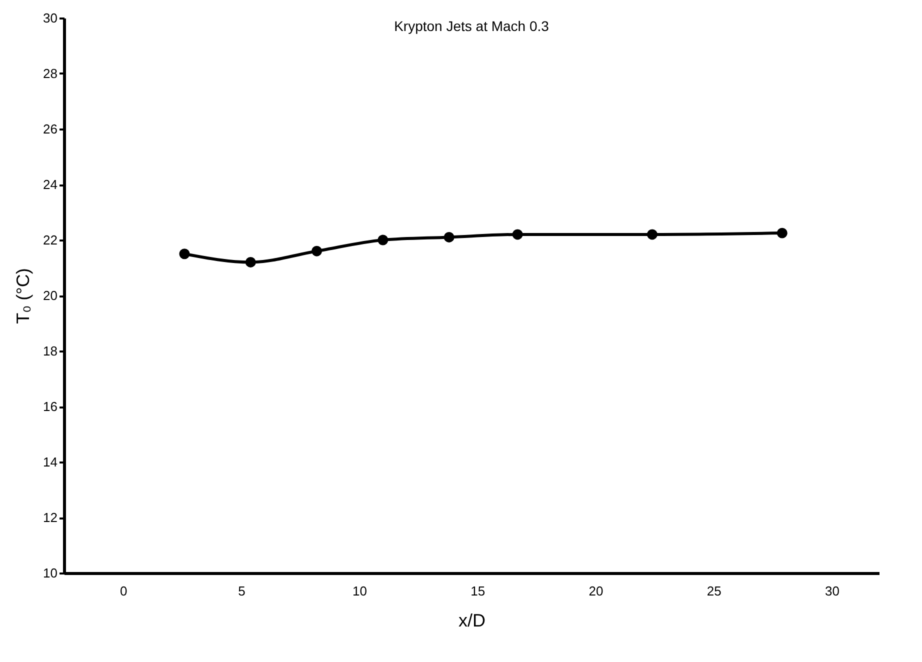  I want to click on y-tick-label: 22, so click(50, 240).